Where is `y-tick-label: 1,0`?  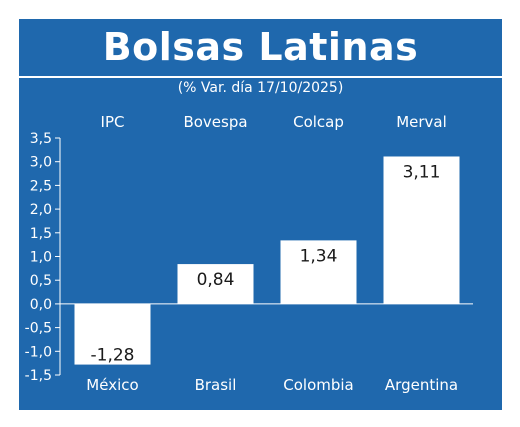 y-tick-label: 1,0 is located at coordinates (41, 258).